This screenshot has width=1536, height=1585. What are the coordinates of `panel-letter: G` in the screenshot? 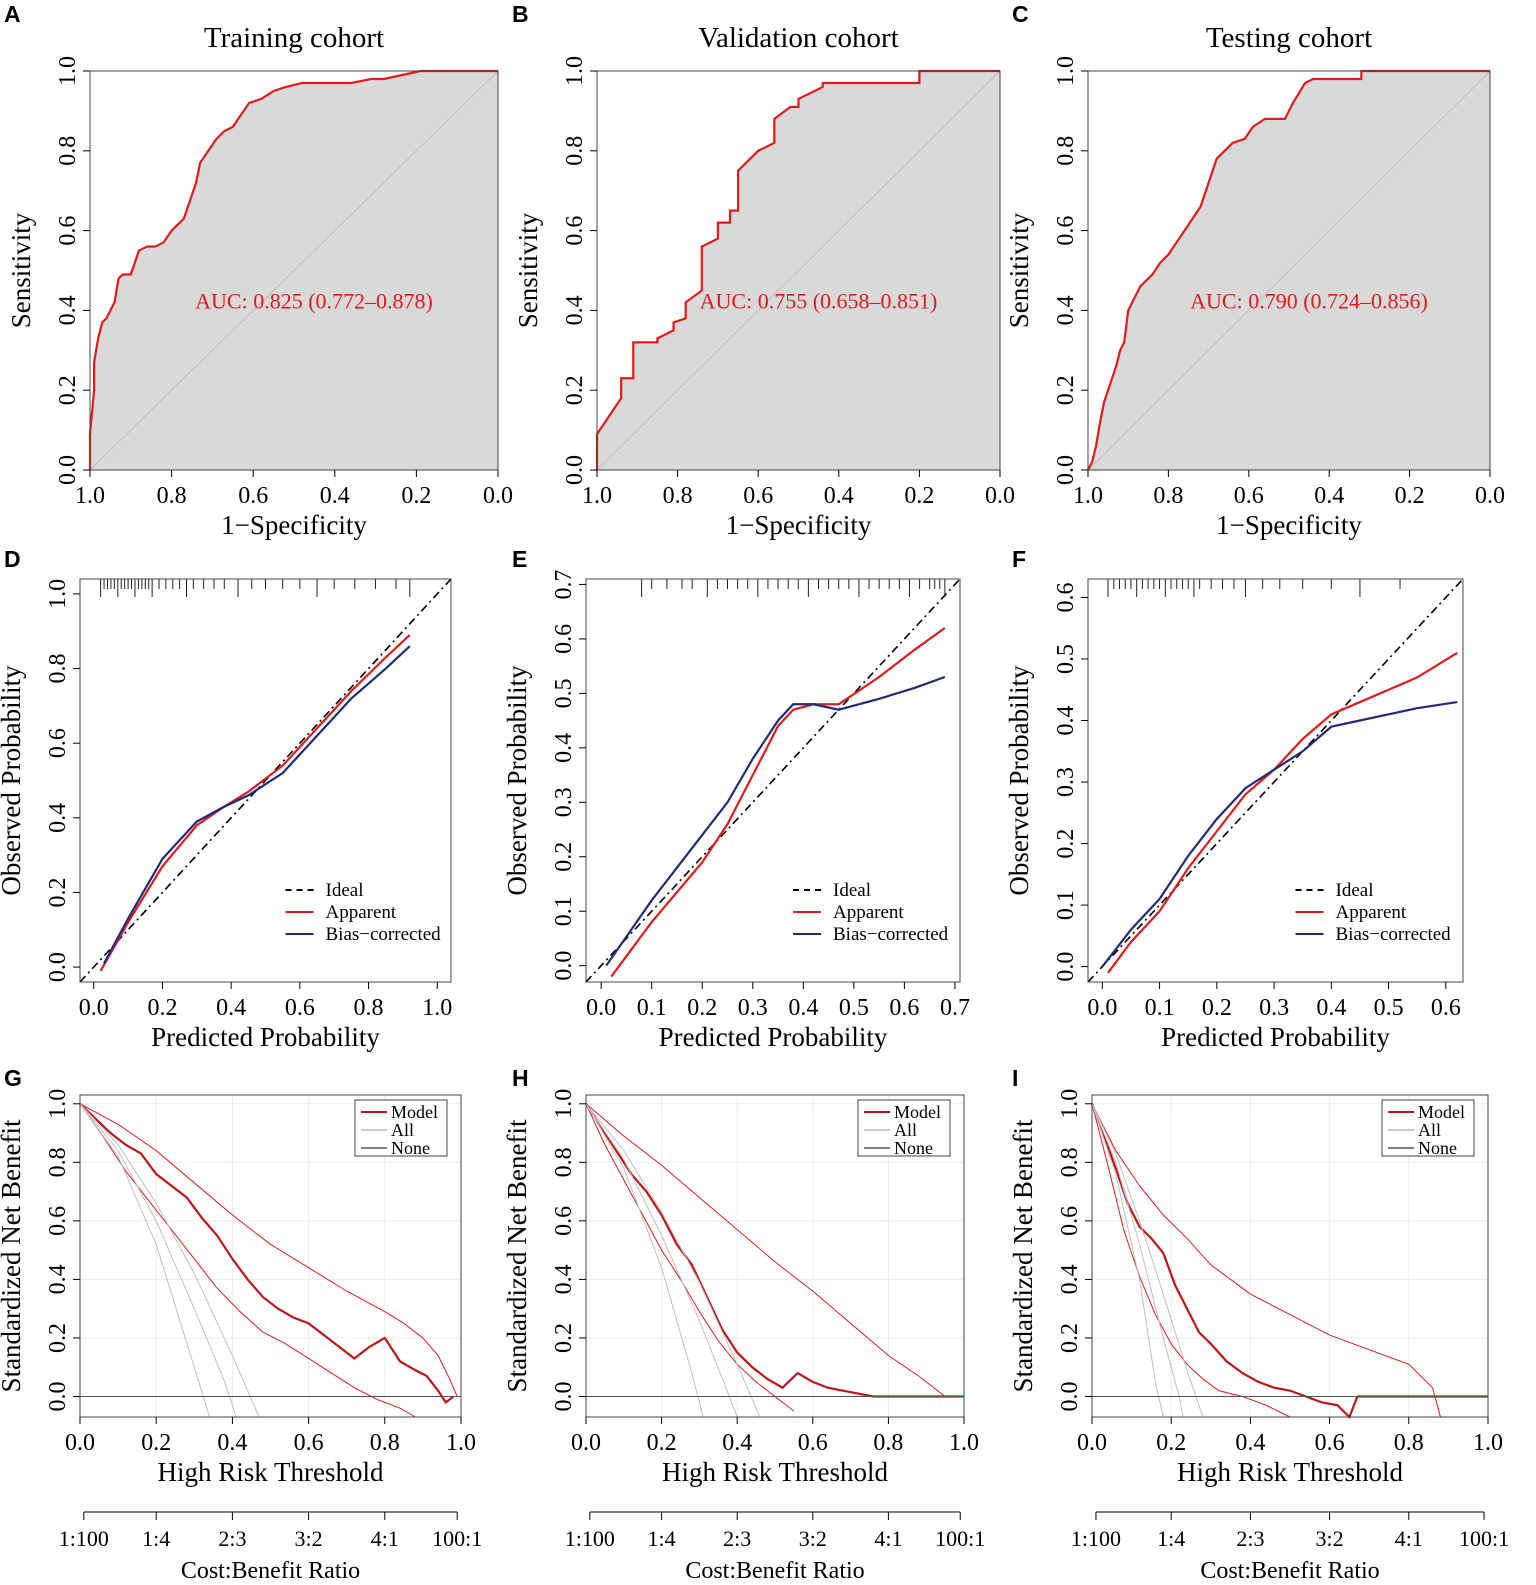 It's located at (13, 1078).